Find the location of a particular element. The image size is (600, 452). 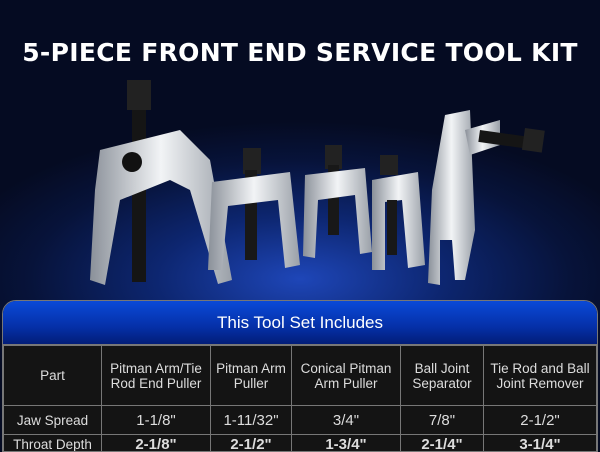

table-cell: 2-1/4" is located at coordinates (442, 443).